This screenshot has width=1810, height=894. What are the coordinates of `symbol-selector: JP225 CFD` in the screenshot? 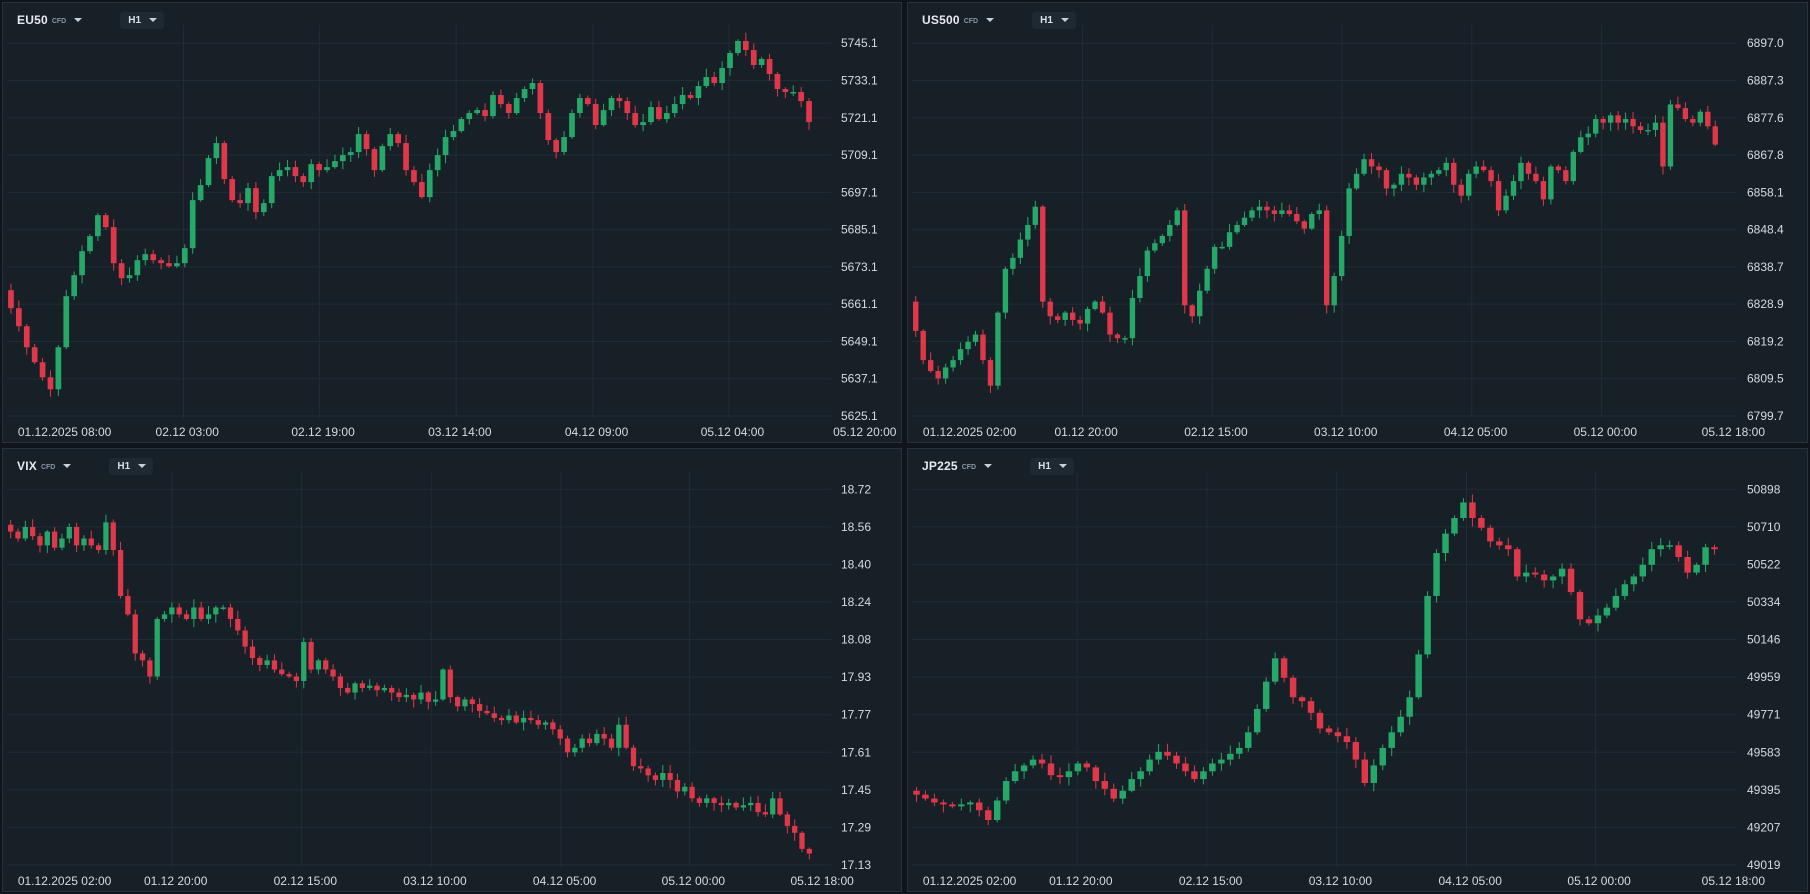 It's located at (957, 466).